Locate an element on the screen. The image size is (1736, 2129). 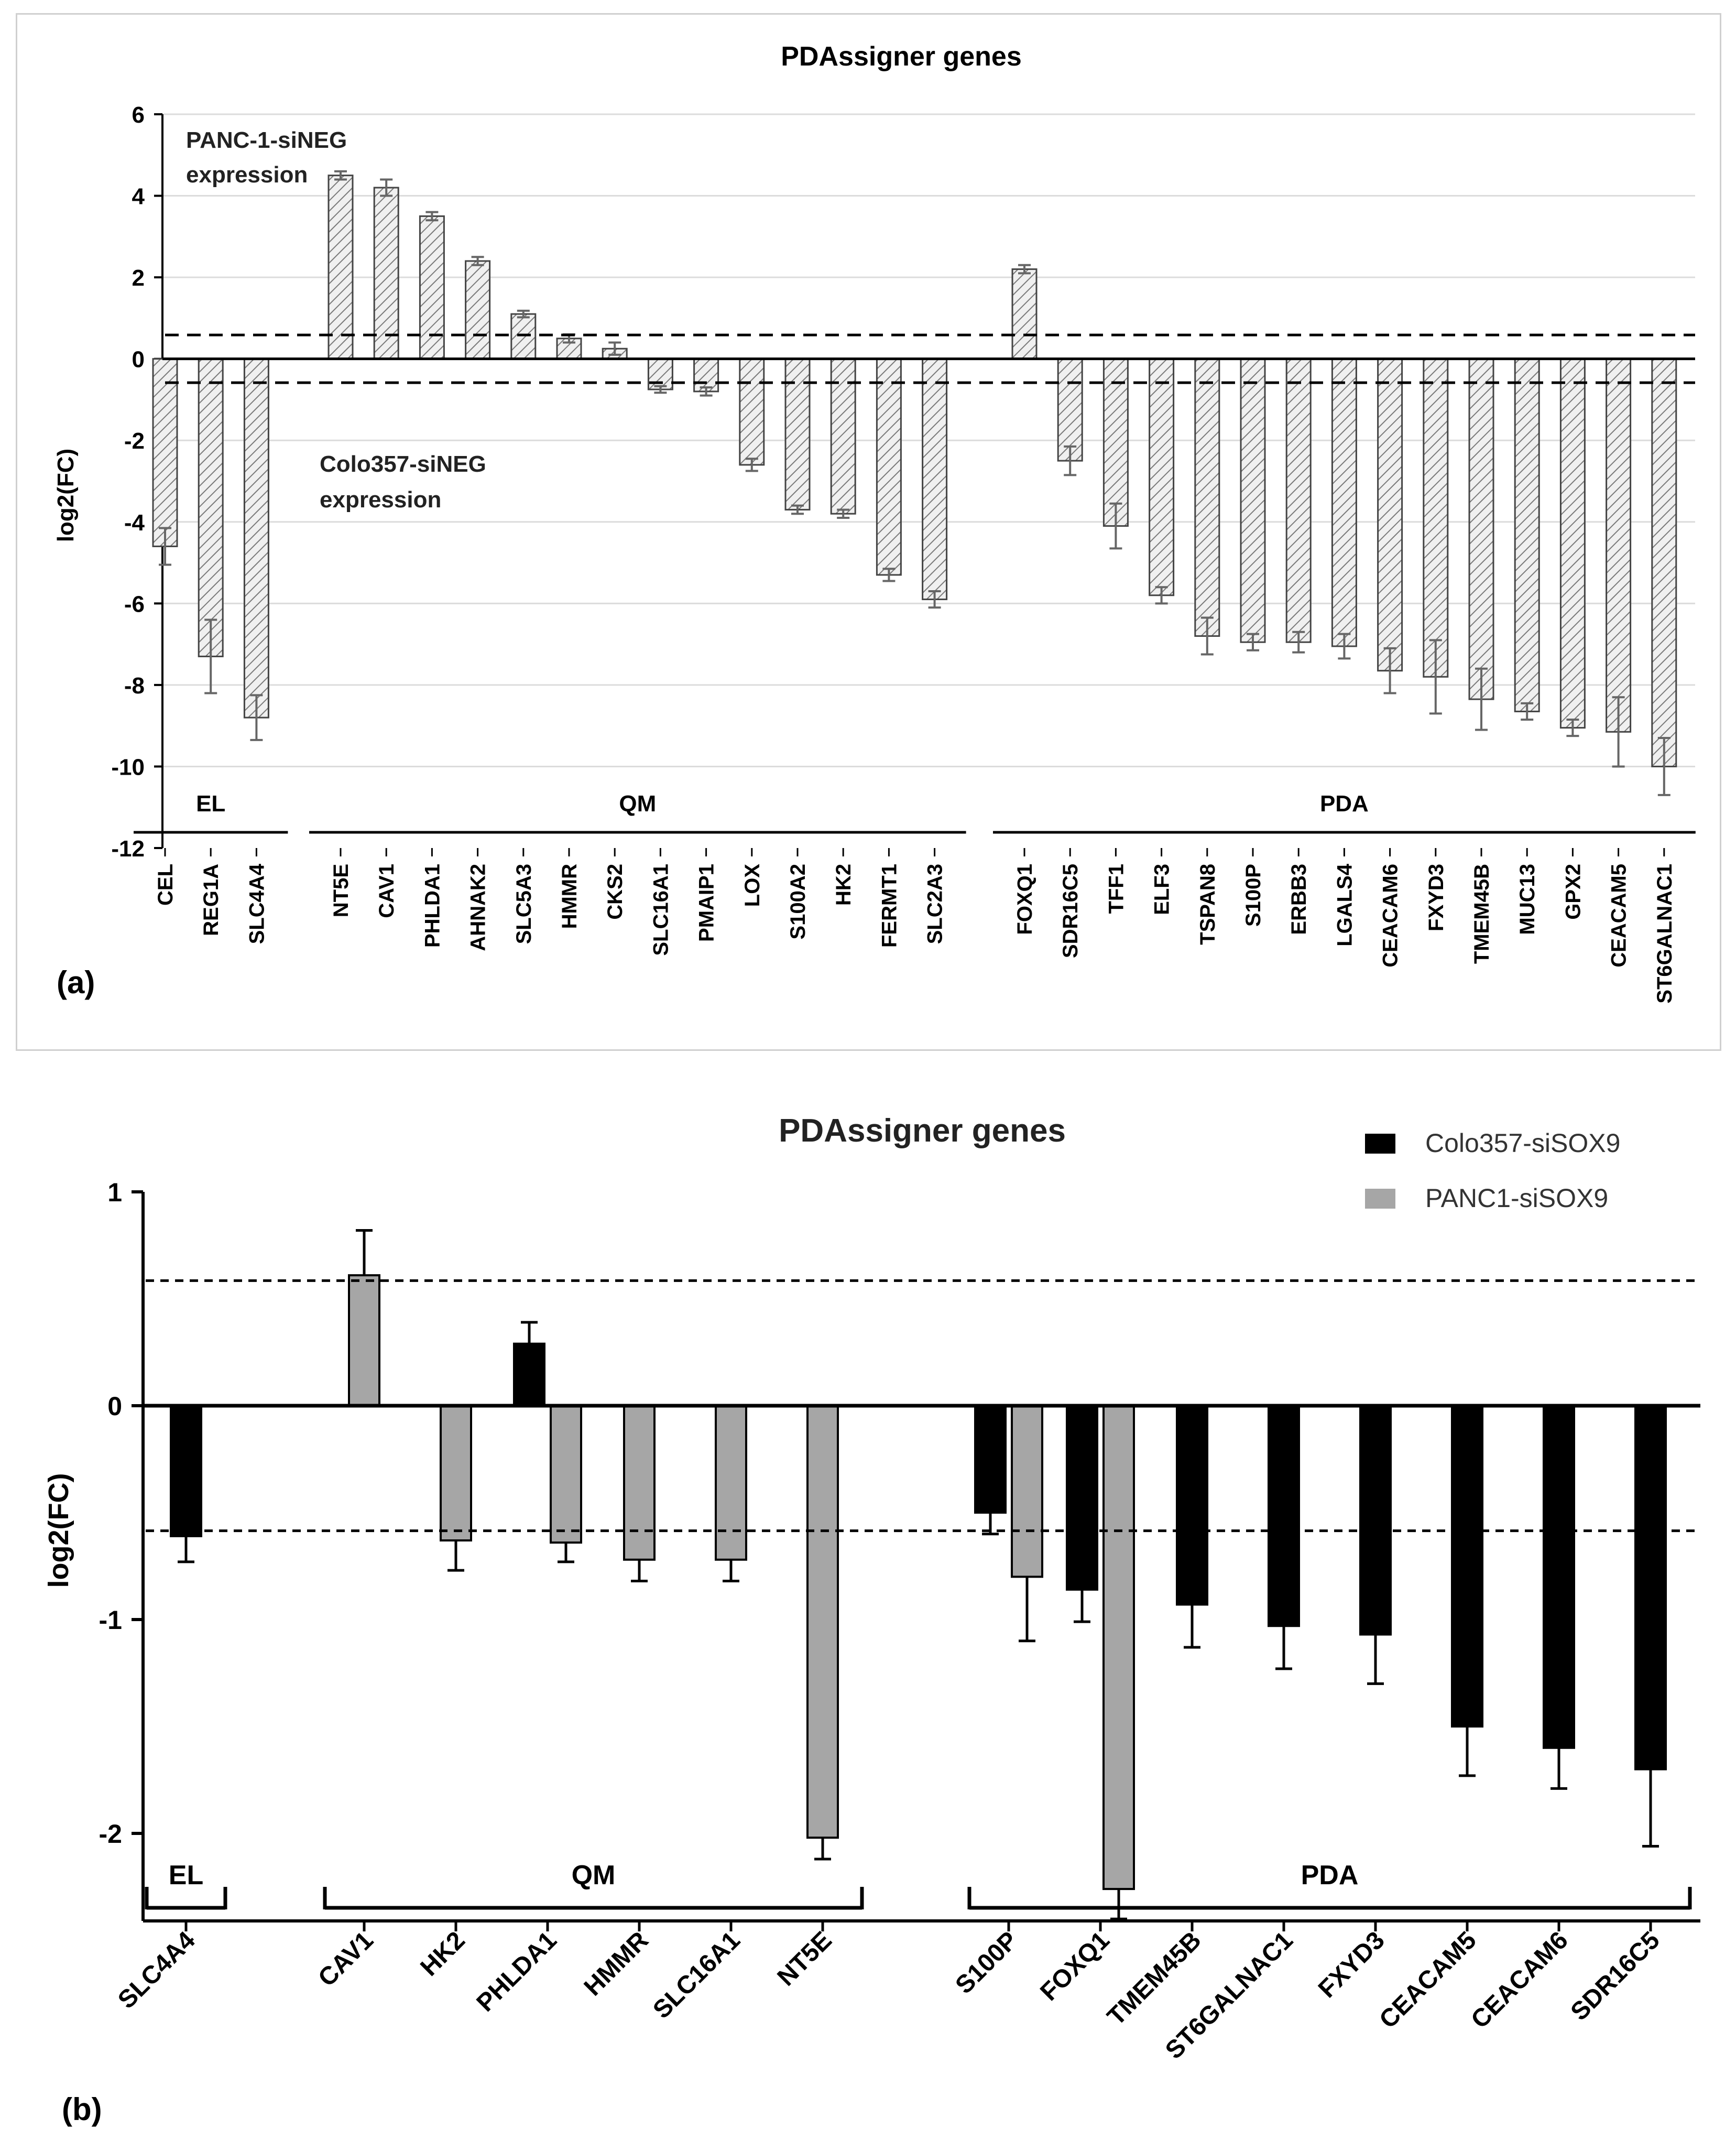
xtick-label-a-st6galnac1: ST6GALNAC1 is located at coordinates (1664, 934).